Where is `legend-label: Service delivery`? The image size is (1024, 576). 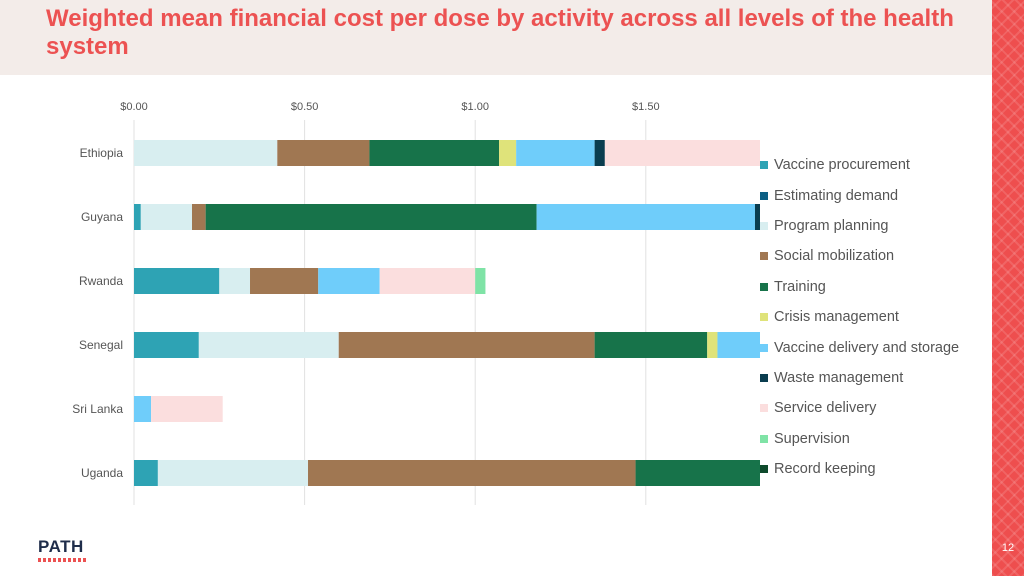 legend-label: Service delivery is located at coordinates (825, 408).